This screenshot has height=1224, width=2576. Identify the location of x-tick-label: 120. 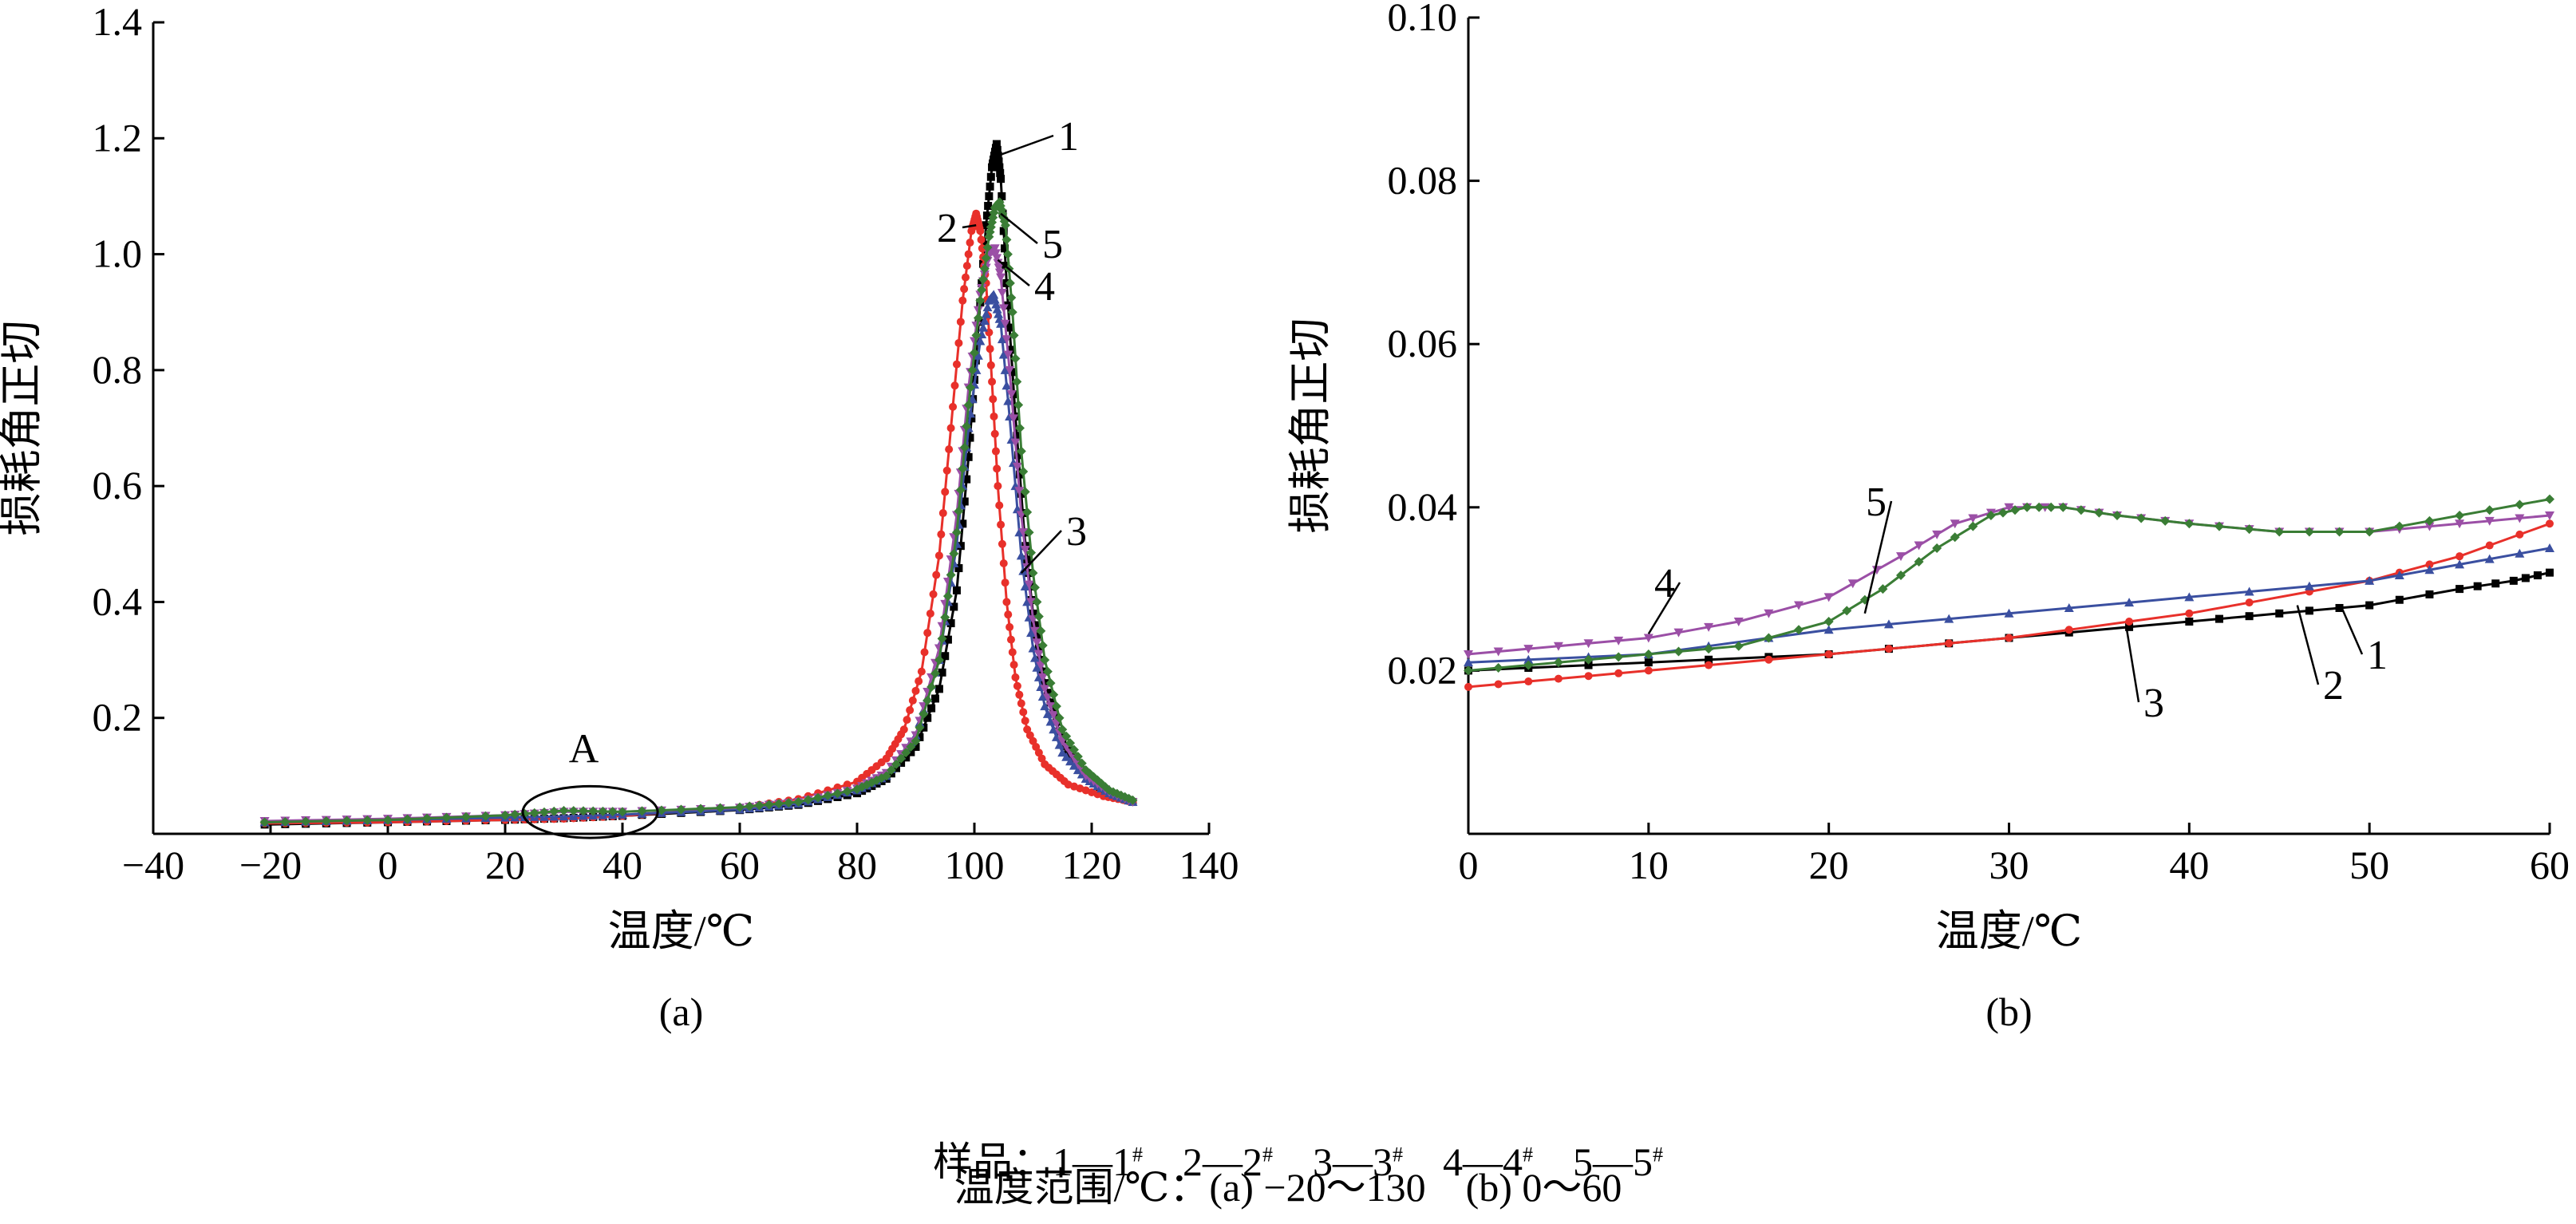
(1092, 865).